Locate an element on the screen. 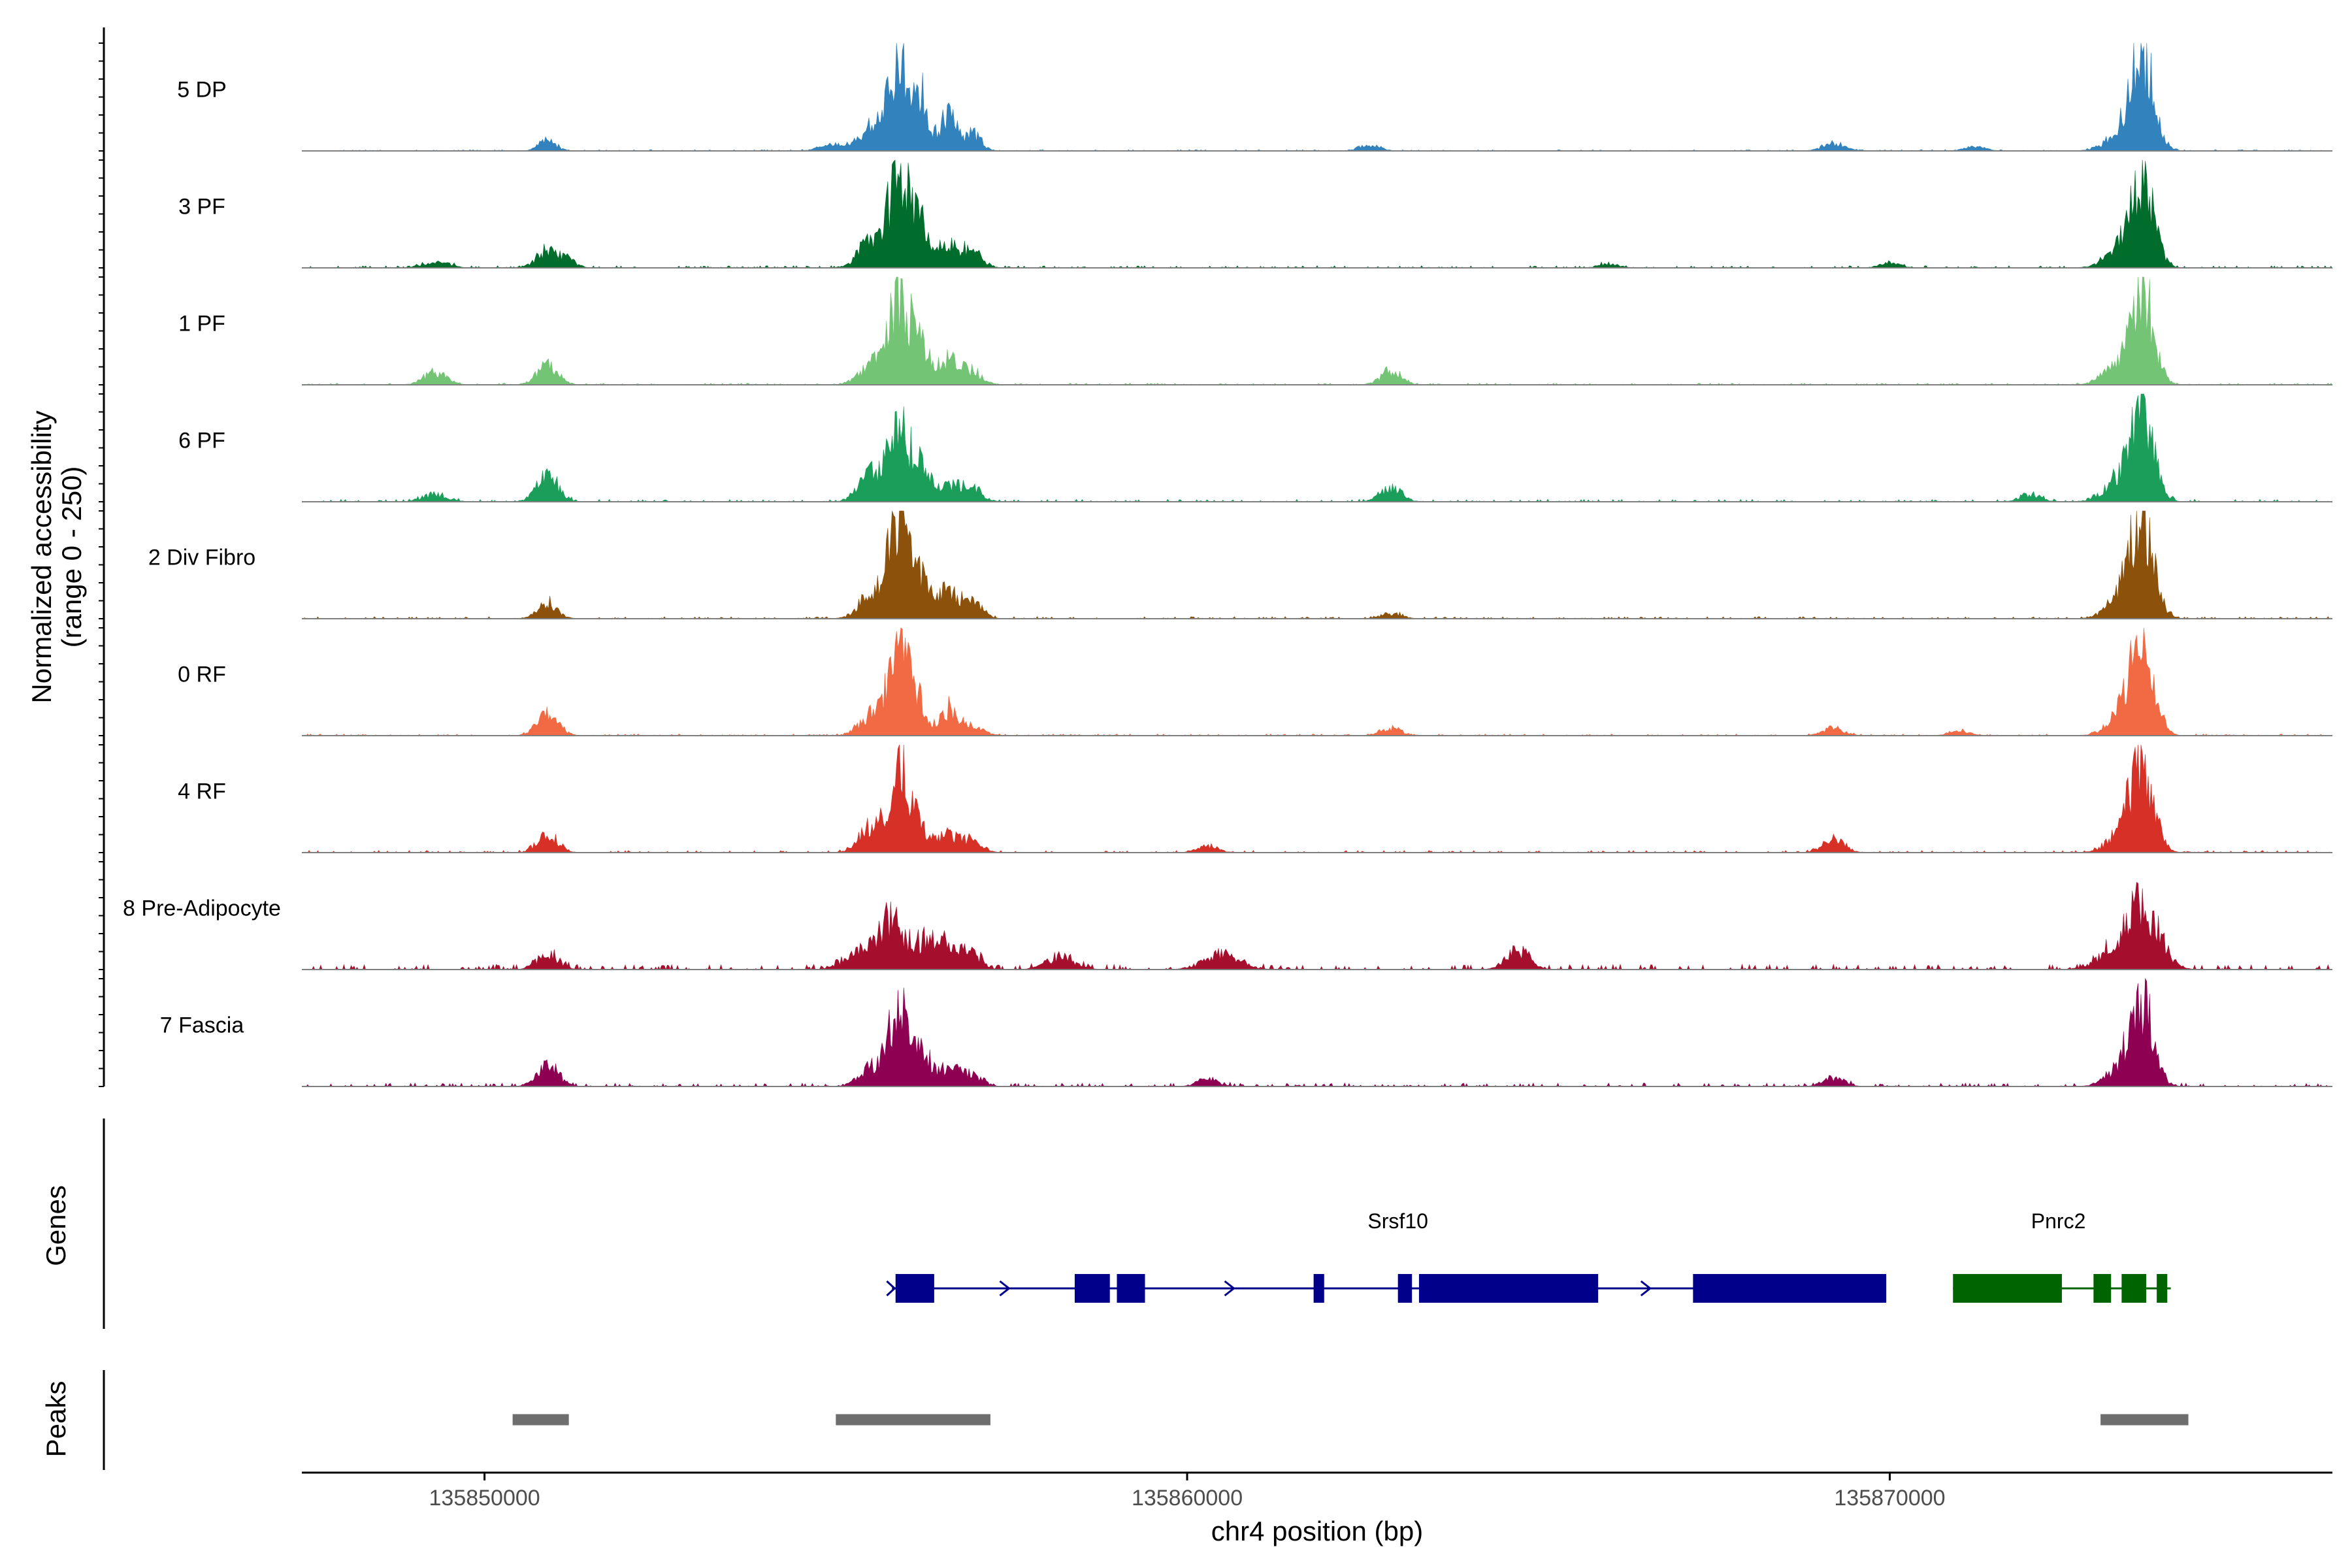  track-label: 6 PF is located at coordinates (201, 440).